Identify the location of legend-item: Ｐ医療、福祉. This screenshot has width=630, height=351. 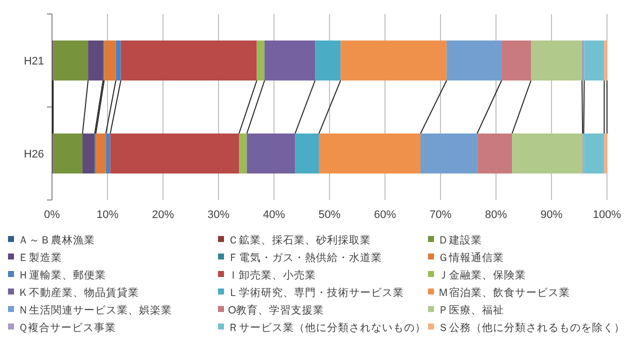
(466, 310).